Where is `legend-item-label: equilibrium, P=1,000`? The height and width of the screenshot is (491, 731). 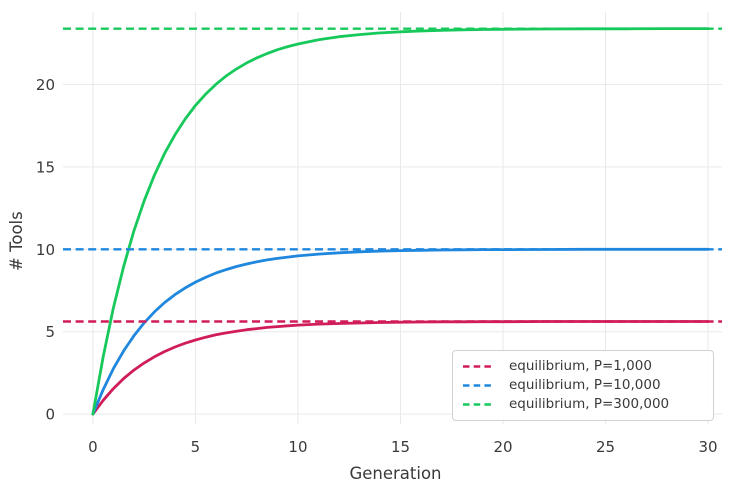
legend-item-label: equilibrium, P=1,000 is located at coordinates (580, 365).